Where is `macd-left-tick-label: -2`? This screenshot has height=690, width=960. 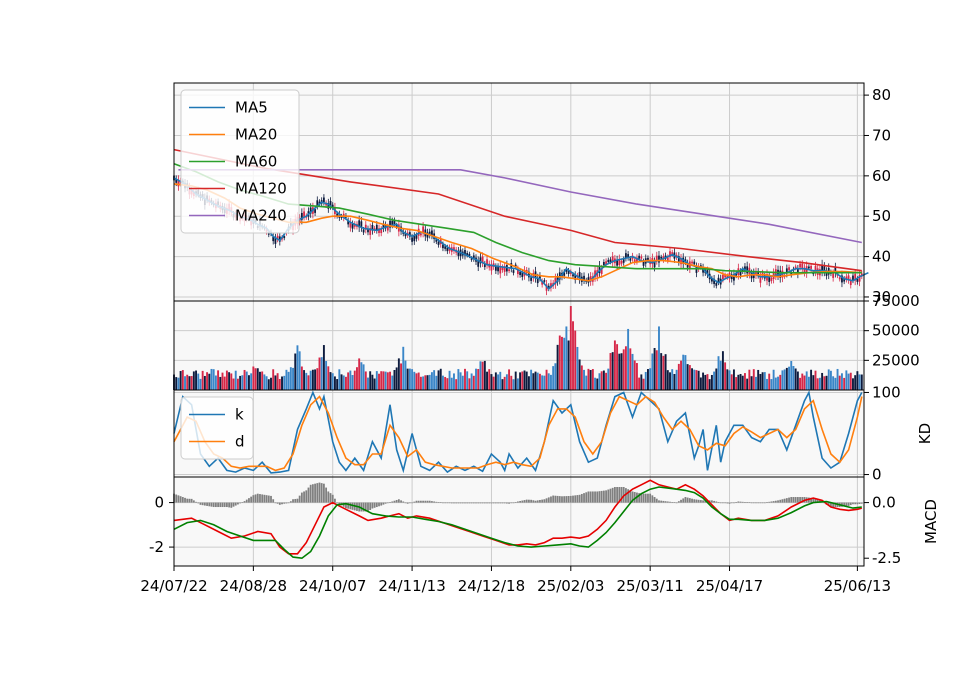 macd-left-tick-label: -2 is located at coordinates (156, 547).